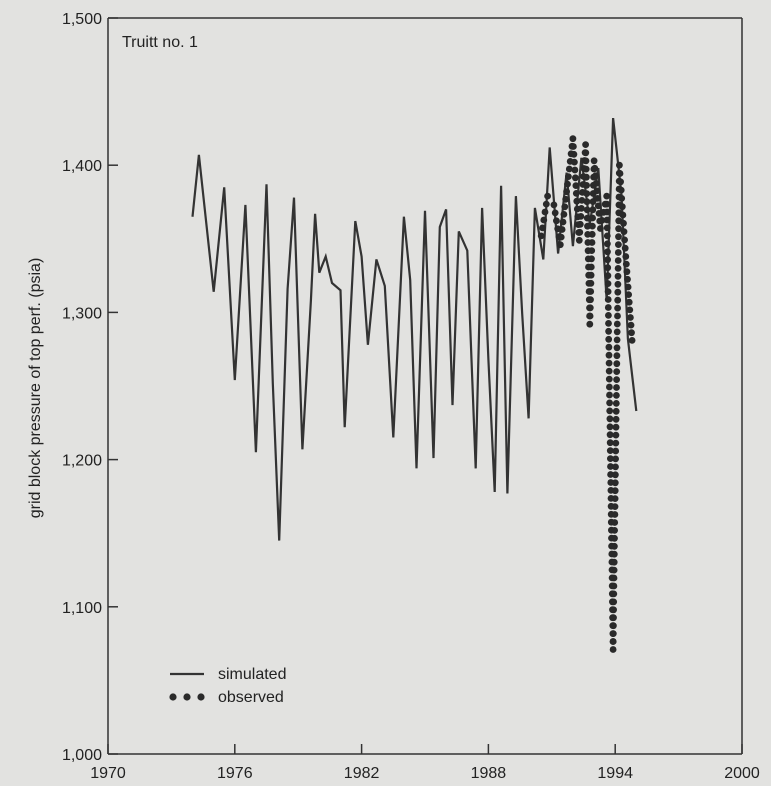 This screenshot has height=786, width=771. Describe the element at coordinates (586, 394) in the screenshot. I see `series-observed` at that location.